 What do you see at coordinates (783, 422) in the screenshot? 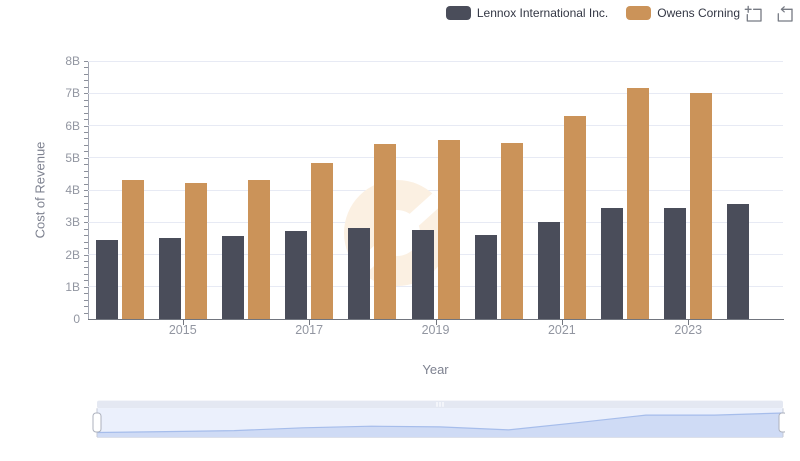
I see `slider-right-handle` at bounding box center [783, 422].